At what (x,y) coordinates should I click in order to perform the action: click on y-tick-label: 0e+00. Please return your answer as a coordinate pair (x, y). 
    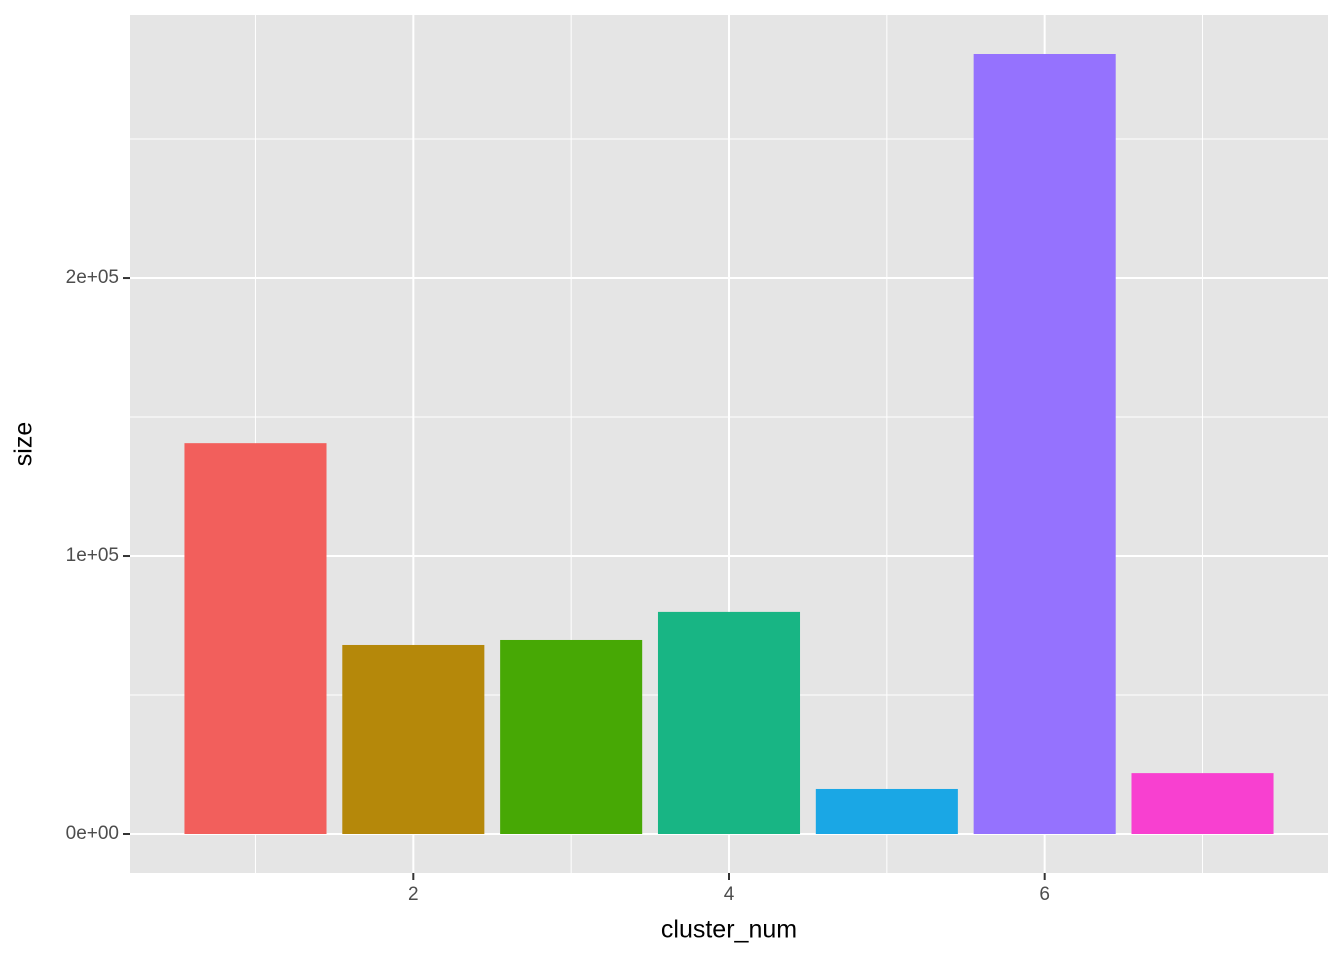
    Looking at the image, I should click on (92, 833).